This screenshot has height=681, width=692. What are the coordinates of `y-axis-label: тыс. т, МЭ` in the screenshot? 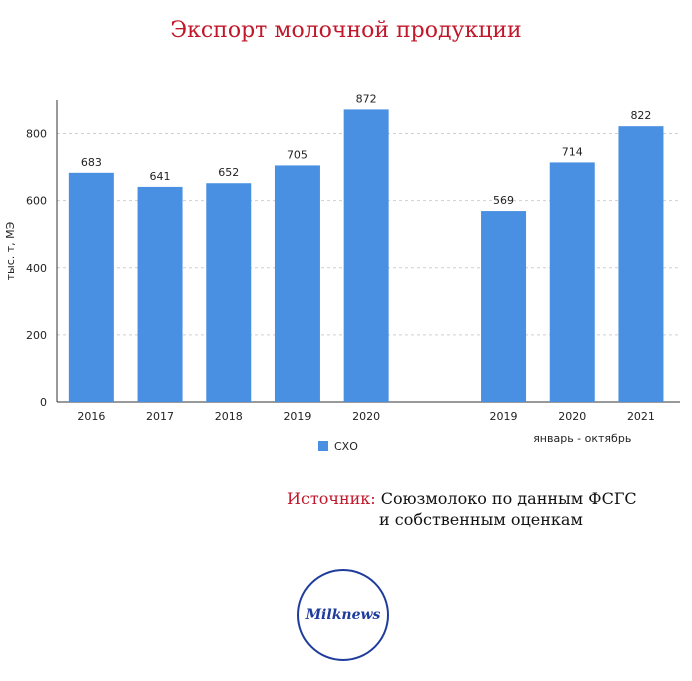 It's located at (10, 250).